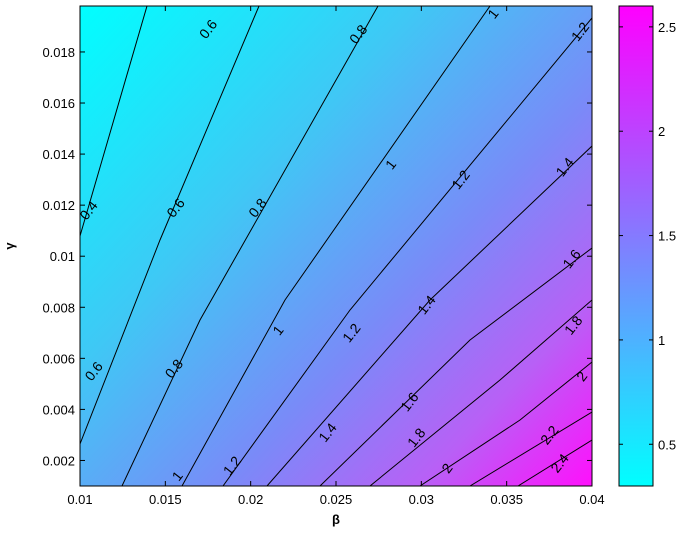 The width and height of the screenshot is (687, 537). I want to click on y-tick-label: 0.014, so click(58, 154).